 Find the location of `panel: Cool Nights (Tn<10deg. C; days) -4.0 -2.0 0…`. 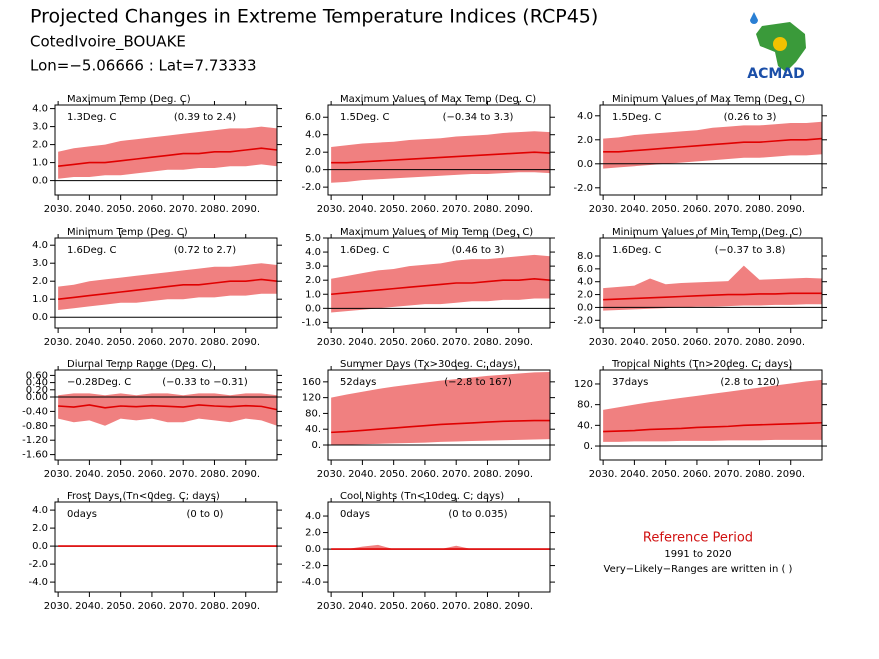

panel: Cool Nights (Tn<10deg. C; days) -4.0 -2.0 0… is located at coordinates (428, 551).